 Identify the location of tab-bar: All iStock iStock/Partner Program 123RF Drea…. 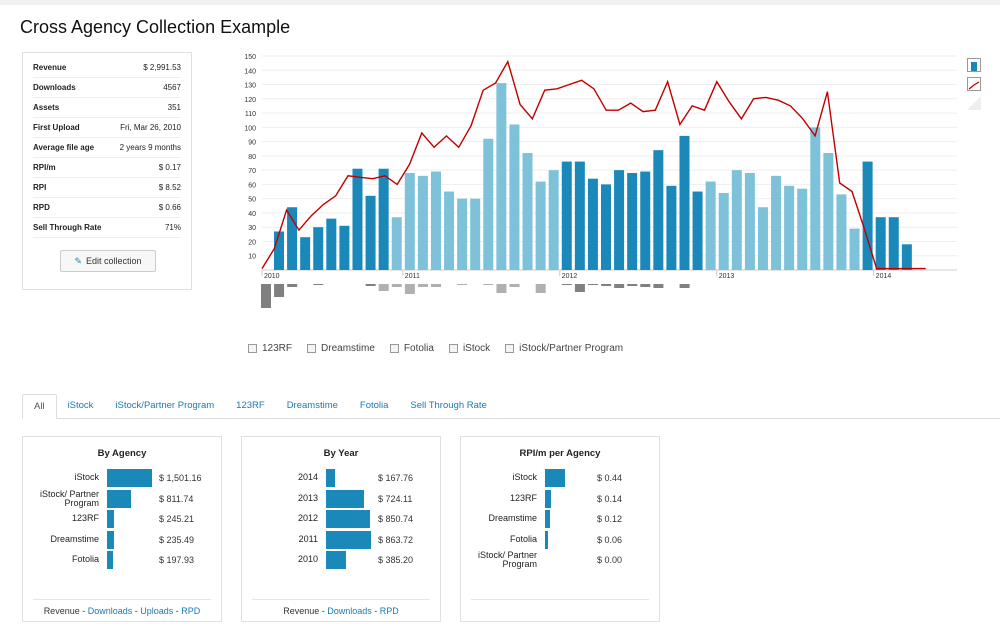
(511, 406).